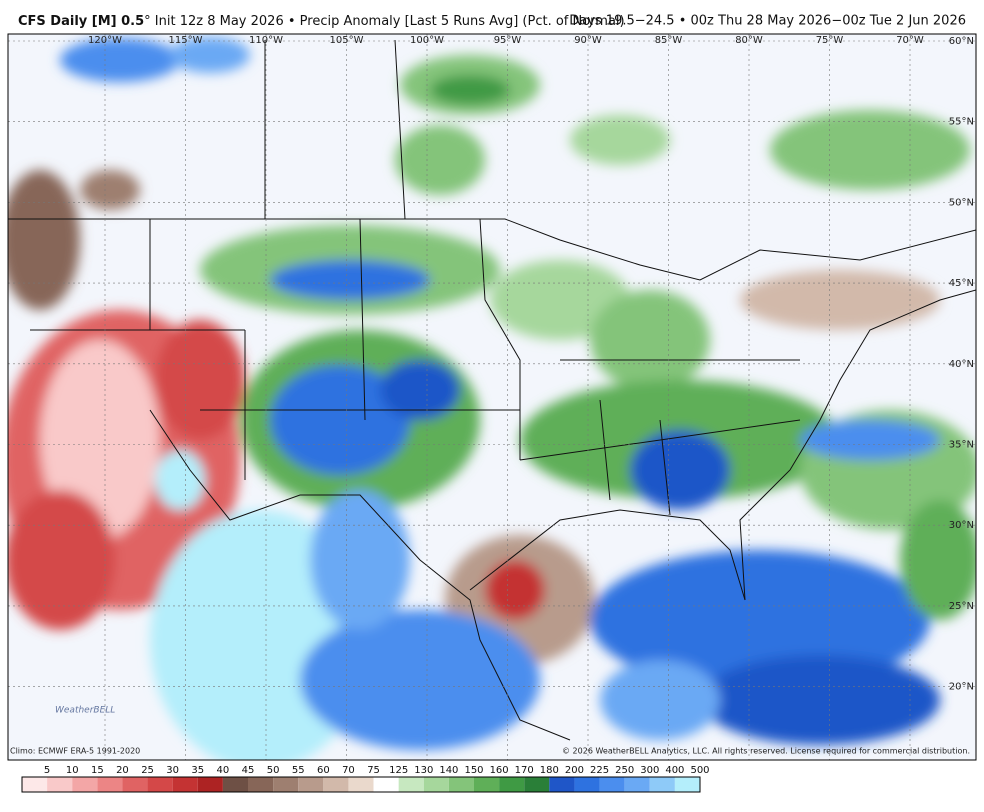 The image size is (984, 812). What do you see at coordinates (105, 40) in the screenshot?
I see `lon-label: 120°W` at bounding box center [105, 40].